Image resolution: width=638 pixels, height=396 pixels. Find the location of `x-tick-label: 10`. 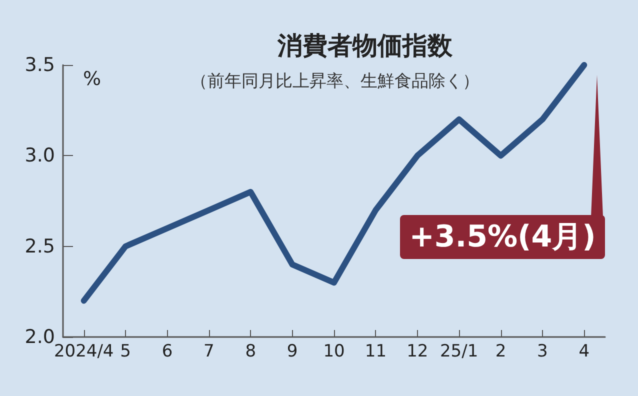

x-tick-label: 10 is located at coordinates (334, 352).